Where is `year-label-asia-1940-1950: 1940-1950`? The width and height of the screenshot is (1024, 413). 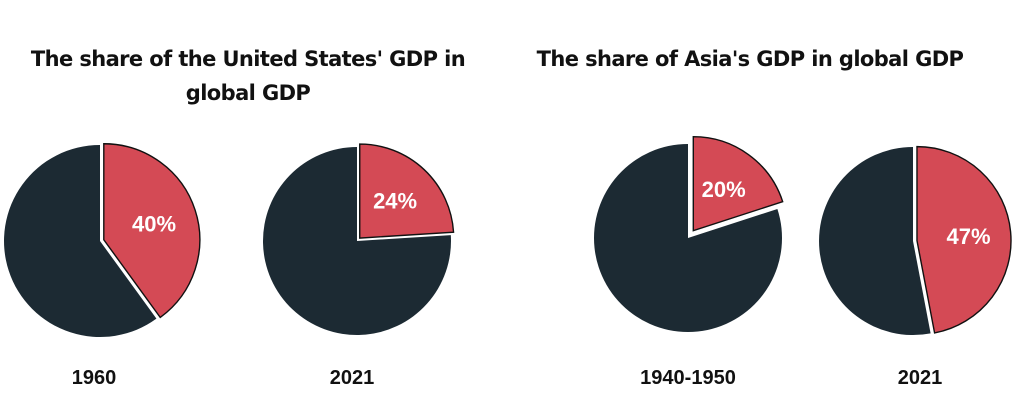 year-label-asia-1940-1950: 1940-1950 is located at coordinates (688, 378).